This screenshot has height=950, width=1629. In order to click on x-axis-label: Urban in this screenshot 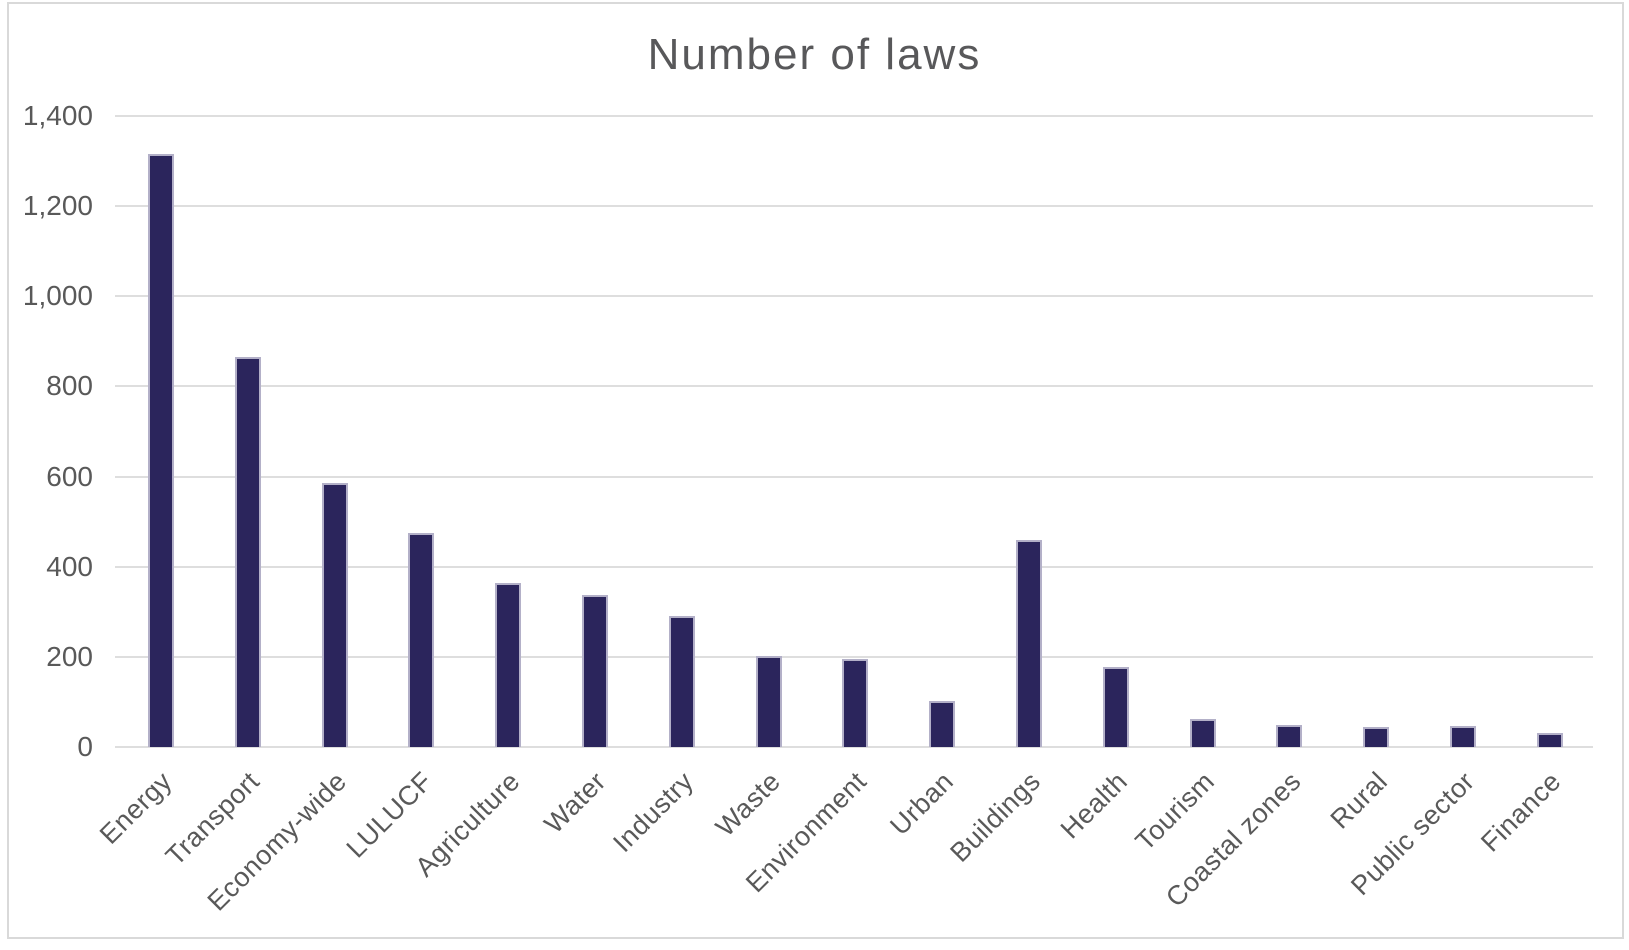, I will do `click(922, 803)`.